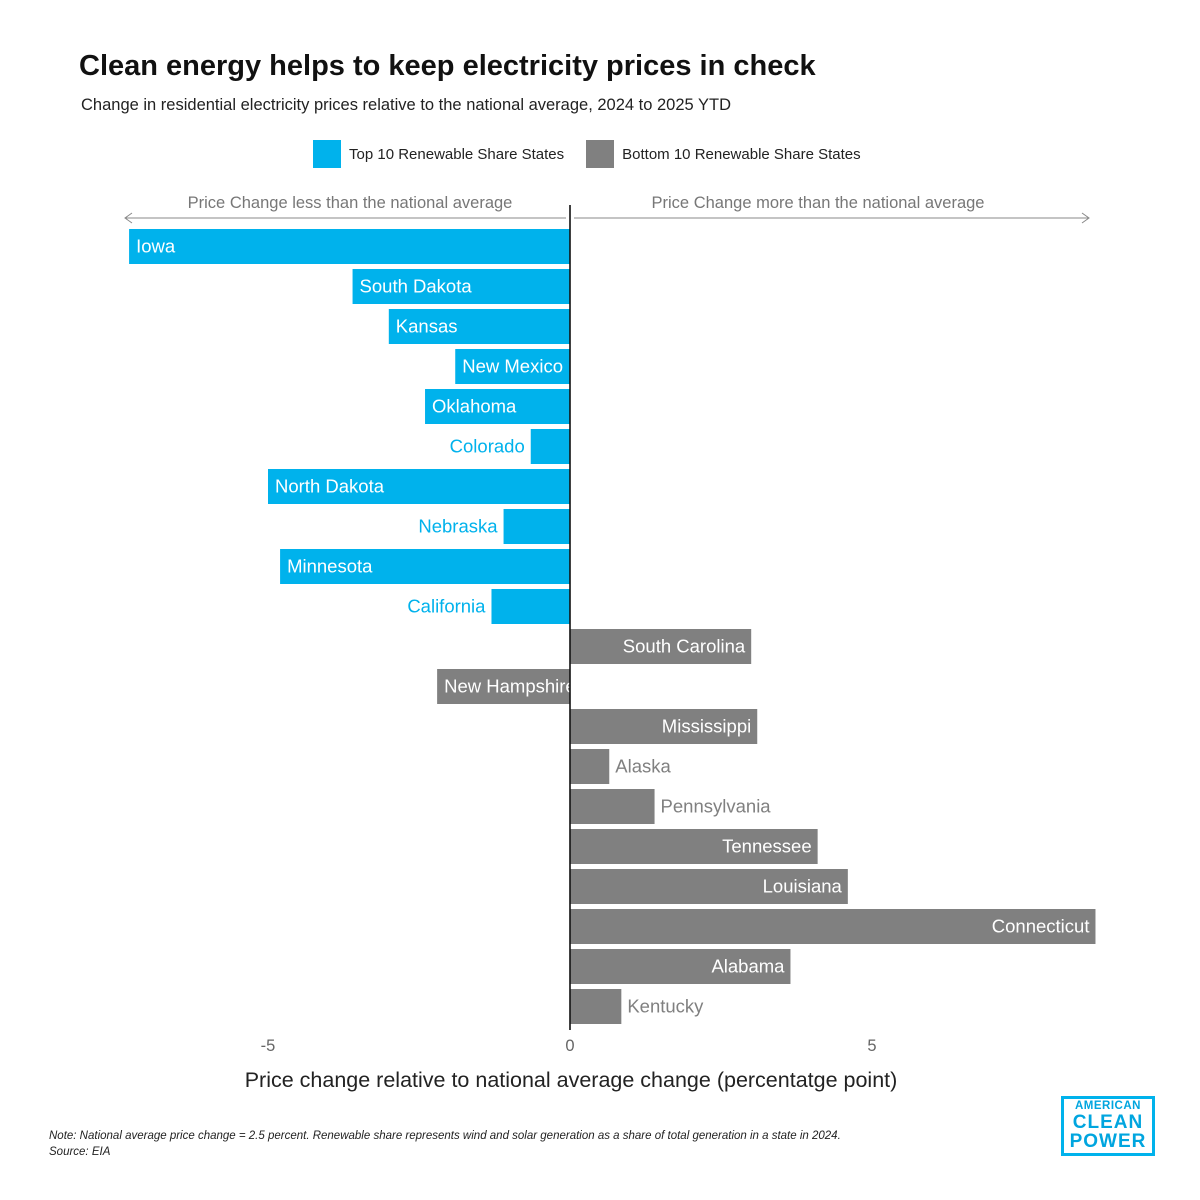  Describe the element at coordinates (327, 154) in the screenshot. I see `legend-swatch-top10` at that location.